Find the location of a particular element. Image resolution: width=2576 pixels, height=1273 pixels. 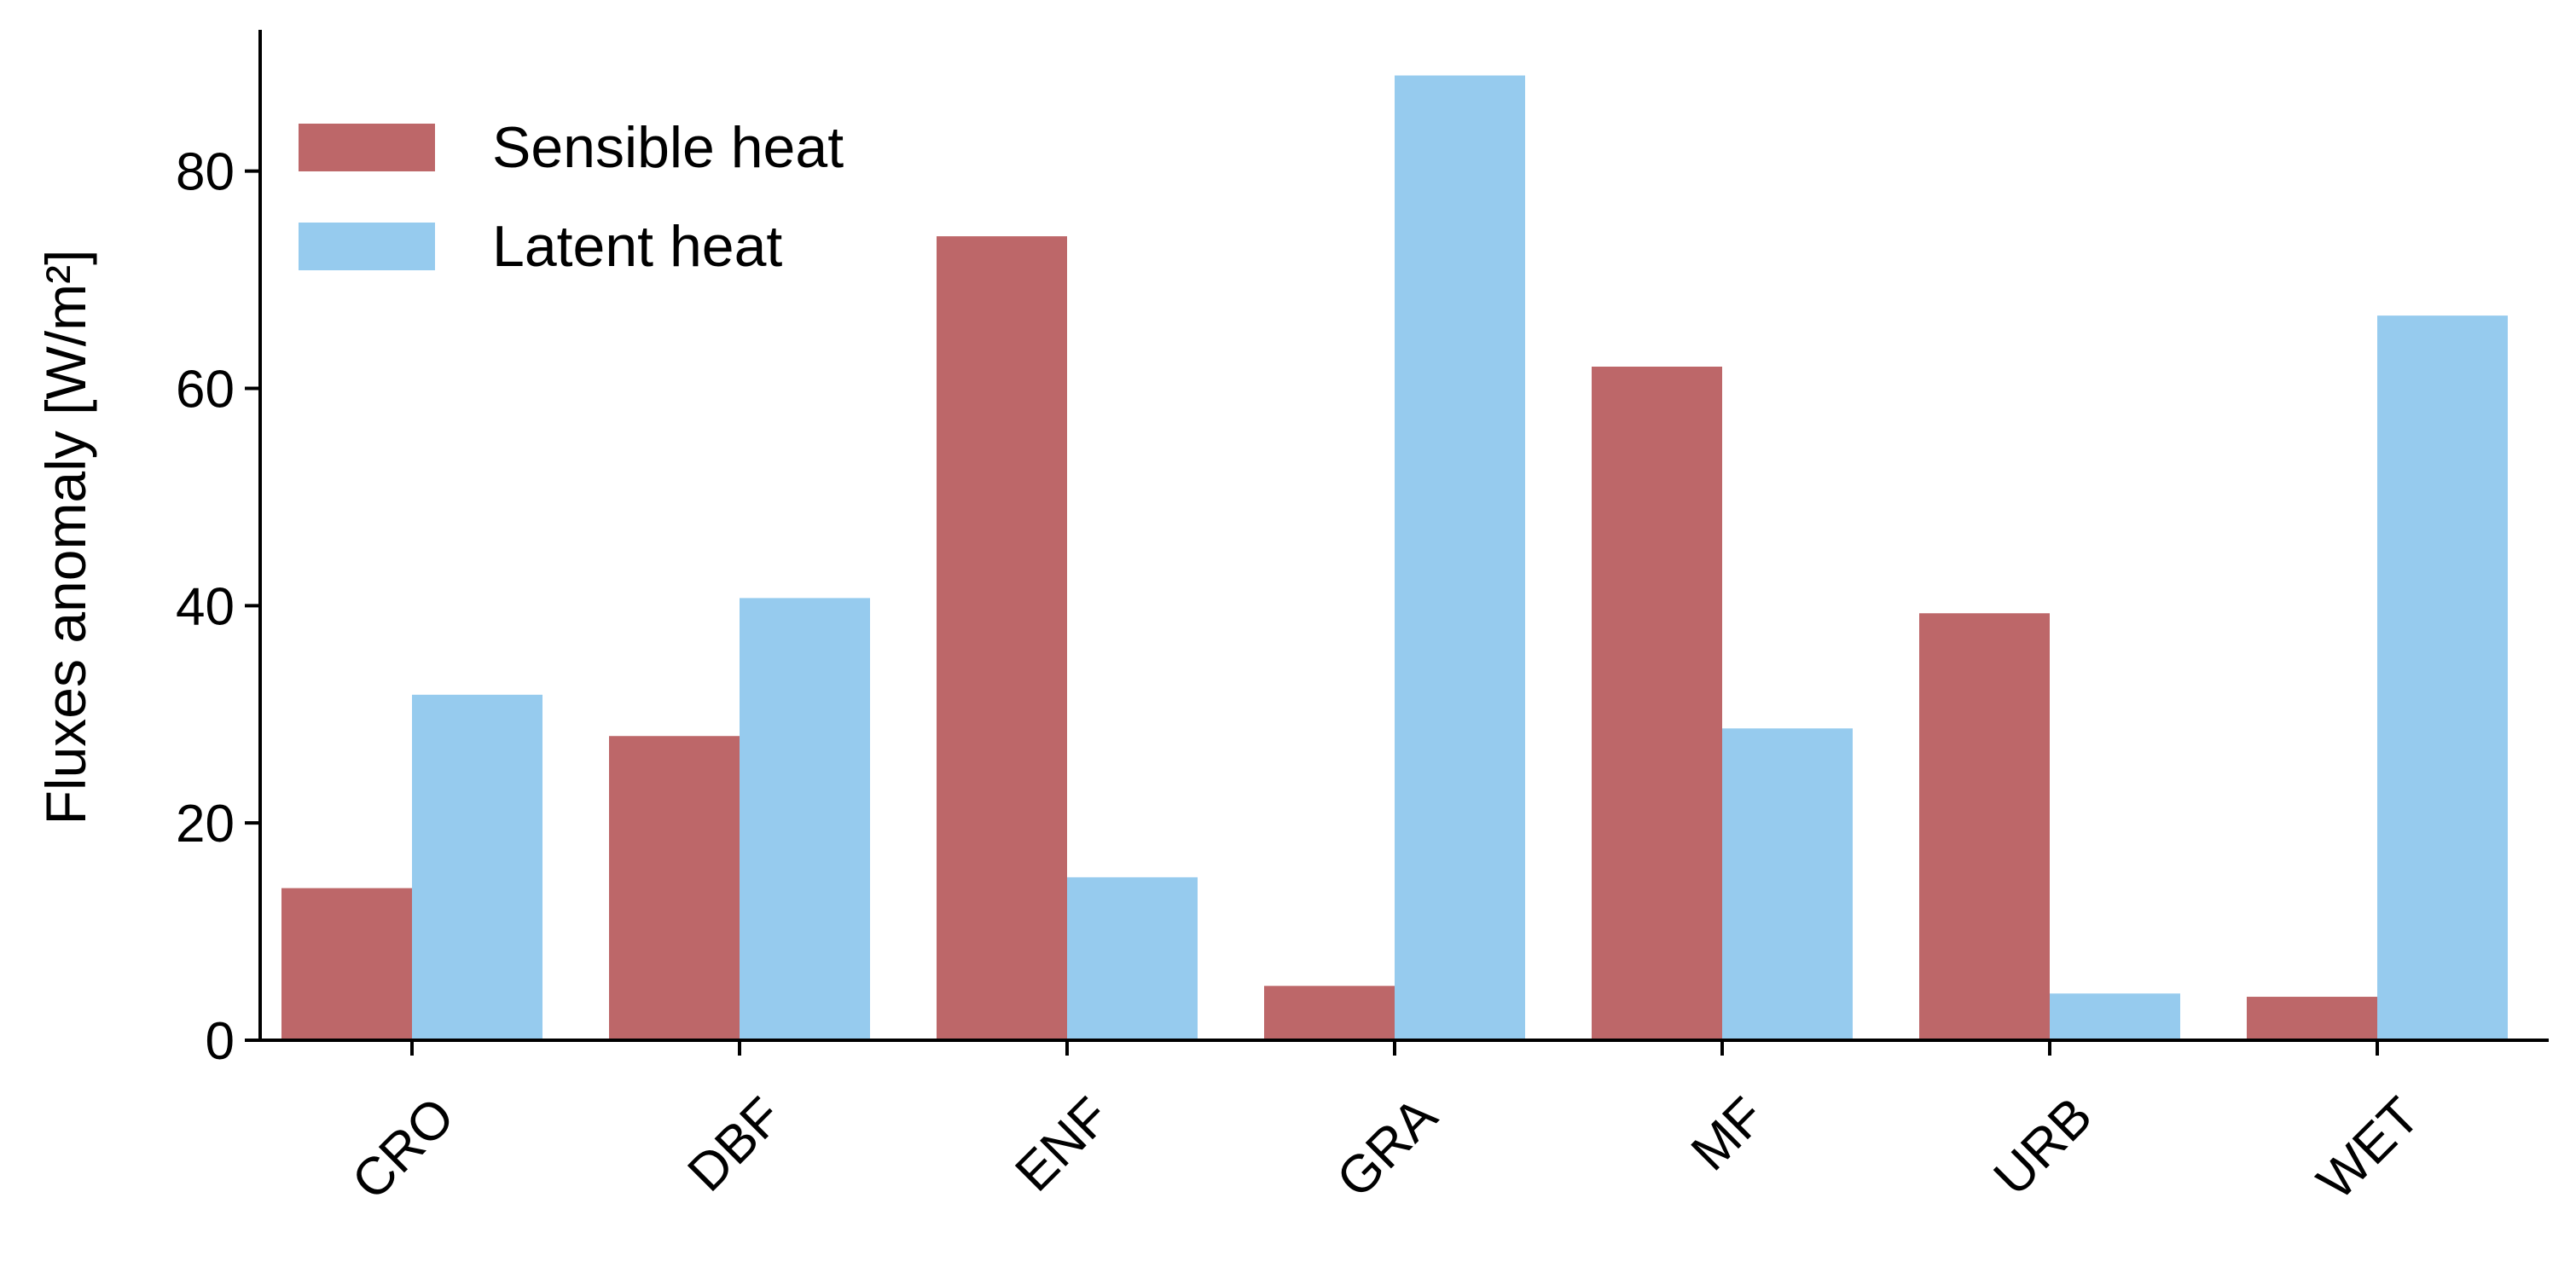

bar-latent-heat-urb is located at coordinates (2115, 1017).